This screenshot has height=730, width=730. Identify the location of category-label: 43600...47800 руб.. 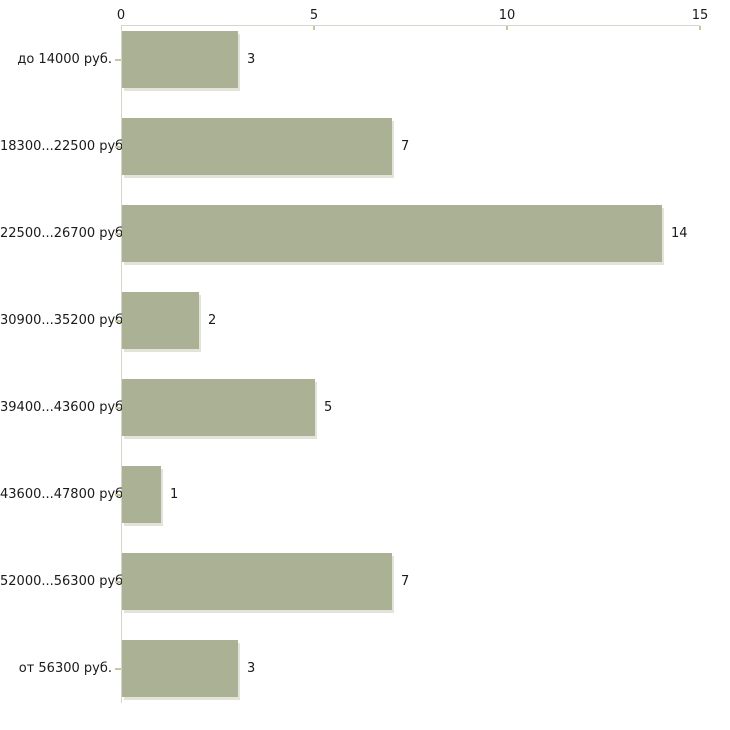
(64, 494).